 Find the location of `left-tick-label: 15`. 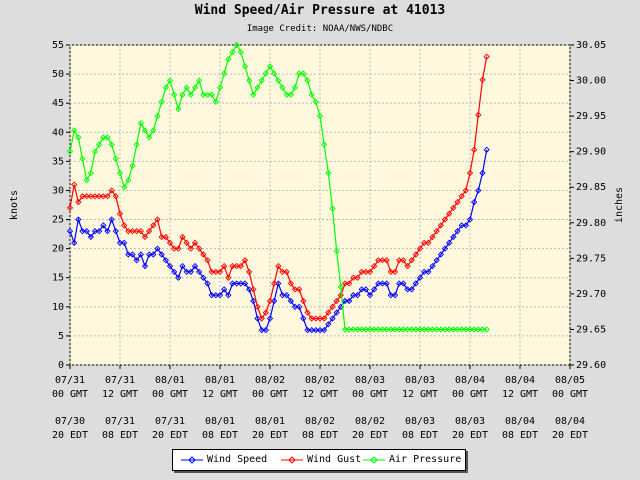

left-tick-label: 15 is located at coordinates (58, 278).